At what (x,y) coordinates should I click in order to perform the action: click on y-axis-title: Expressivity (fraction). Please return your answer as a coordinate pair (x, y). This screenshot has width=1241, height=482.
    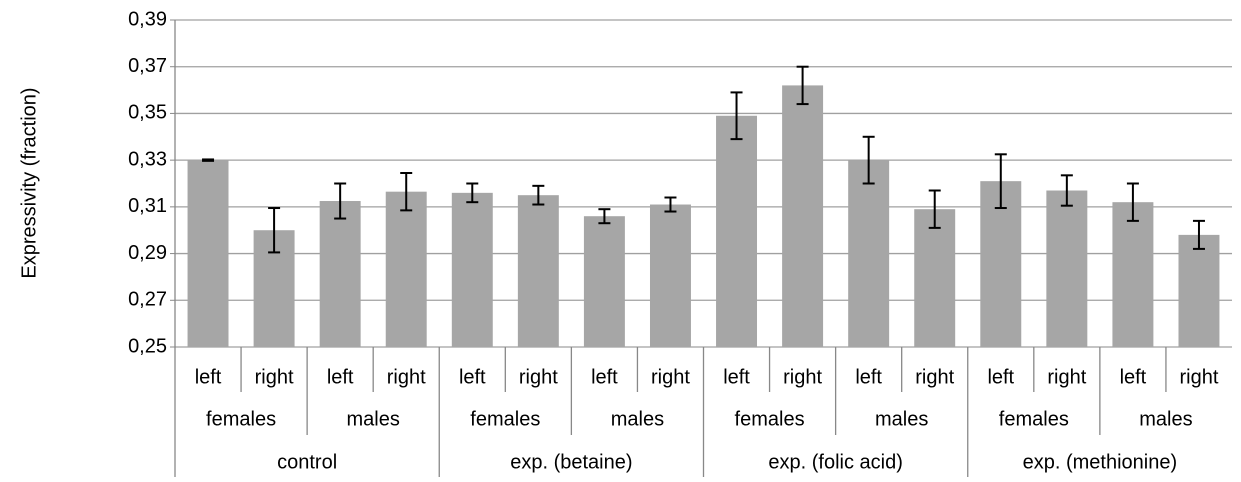
    Looking at the image, I should click on (29, 182).